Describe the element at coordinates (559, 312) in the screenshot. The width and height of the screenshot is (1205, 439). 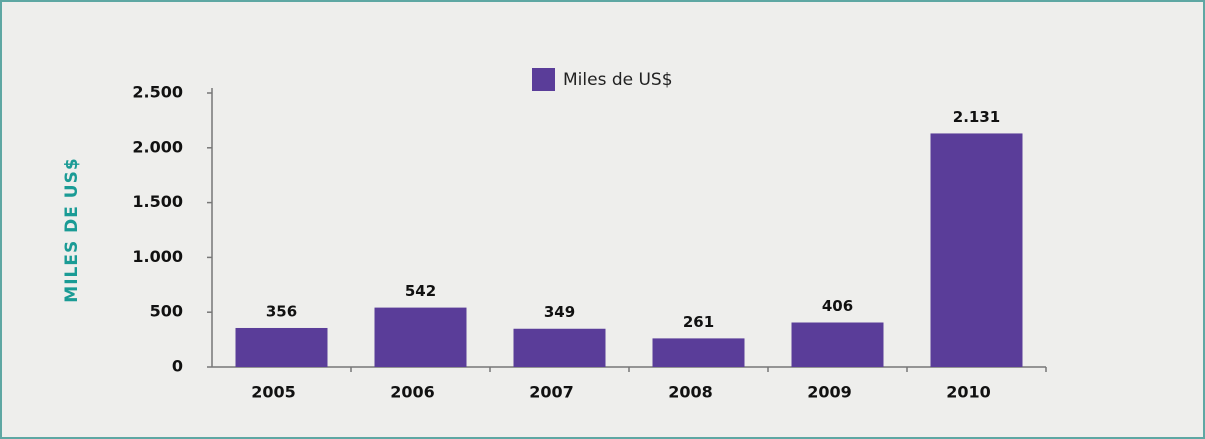
I see `value-label: 349` at that location.